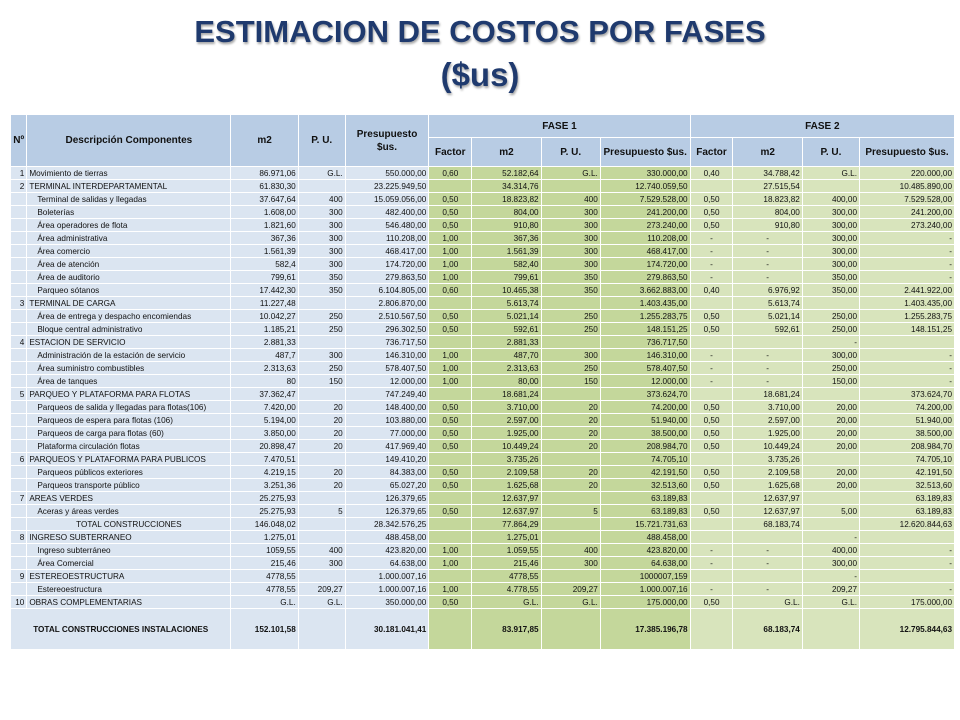 Image resolution: width=960 pixels, height=720 pixels. What do you see at coordinates (129, 433) in the screenshot?
I see `row-description: Parqueos de carga para flotas (60)` at bounding box center [129, 433].